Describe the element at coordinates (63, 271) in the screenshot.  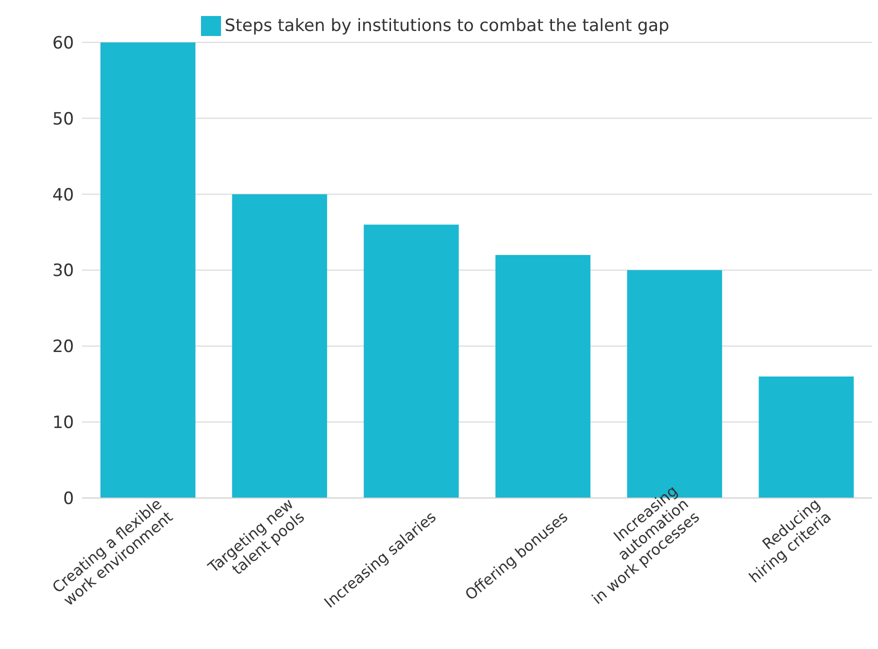
I see `y-tick-label: 30` at that location.